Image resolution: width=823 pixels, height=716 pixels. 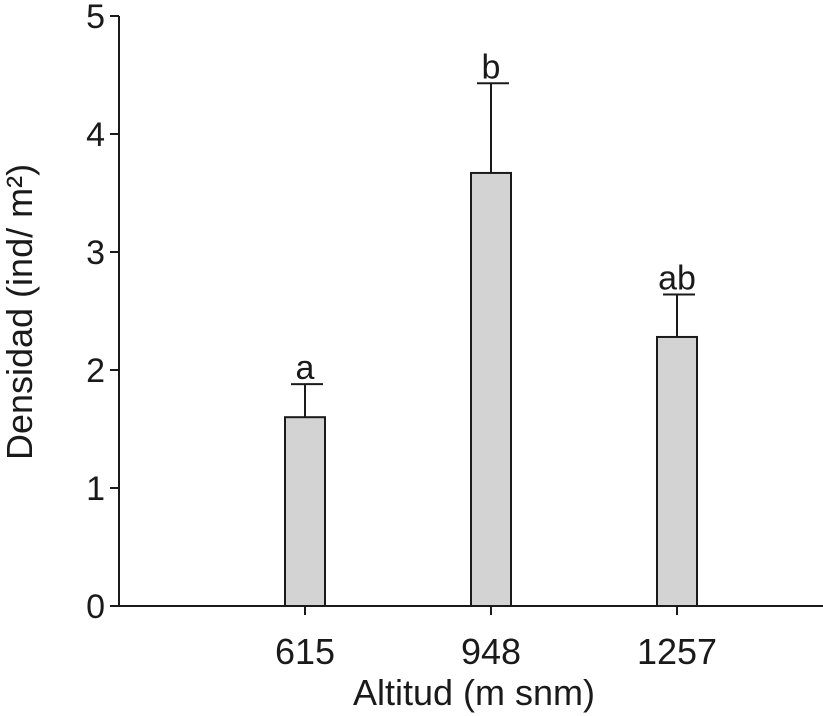 I want to click on significance-label-615: a, so click(x=305, y=368).